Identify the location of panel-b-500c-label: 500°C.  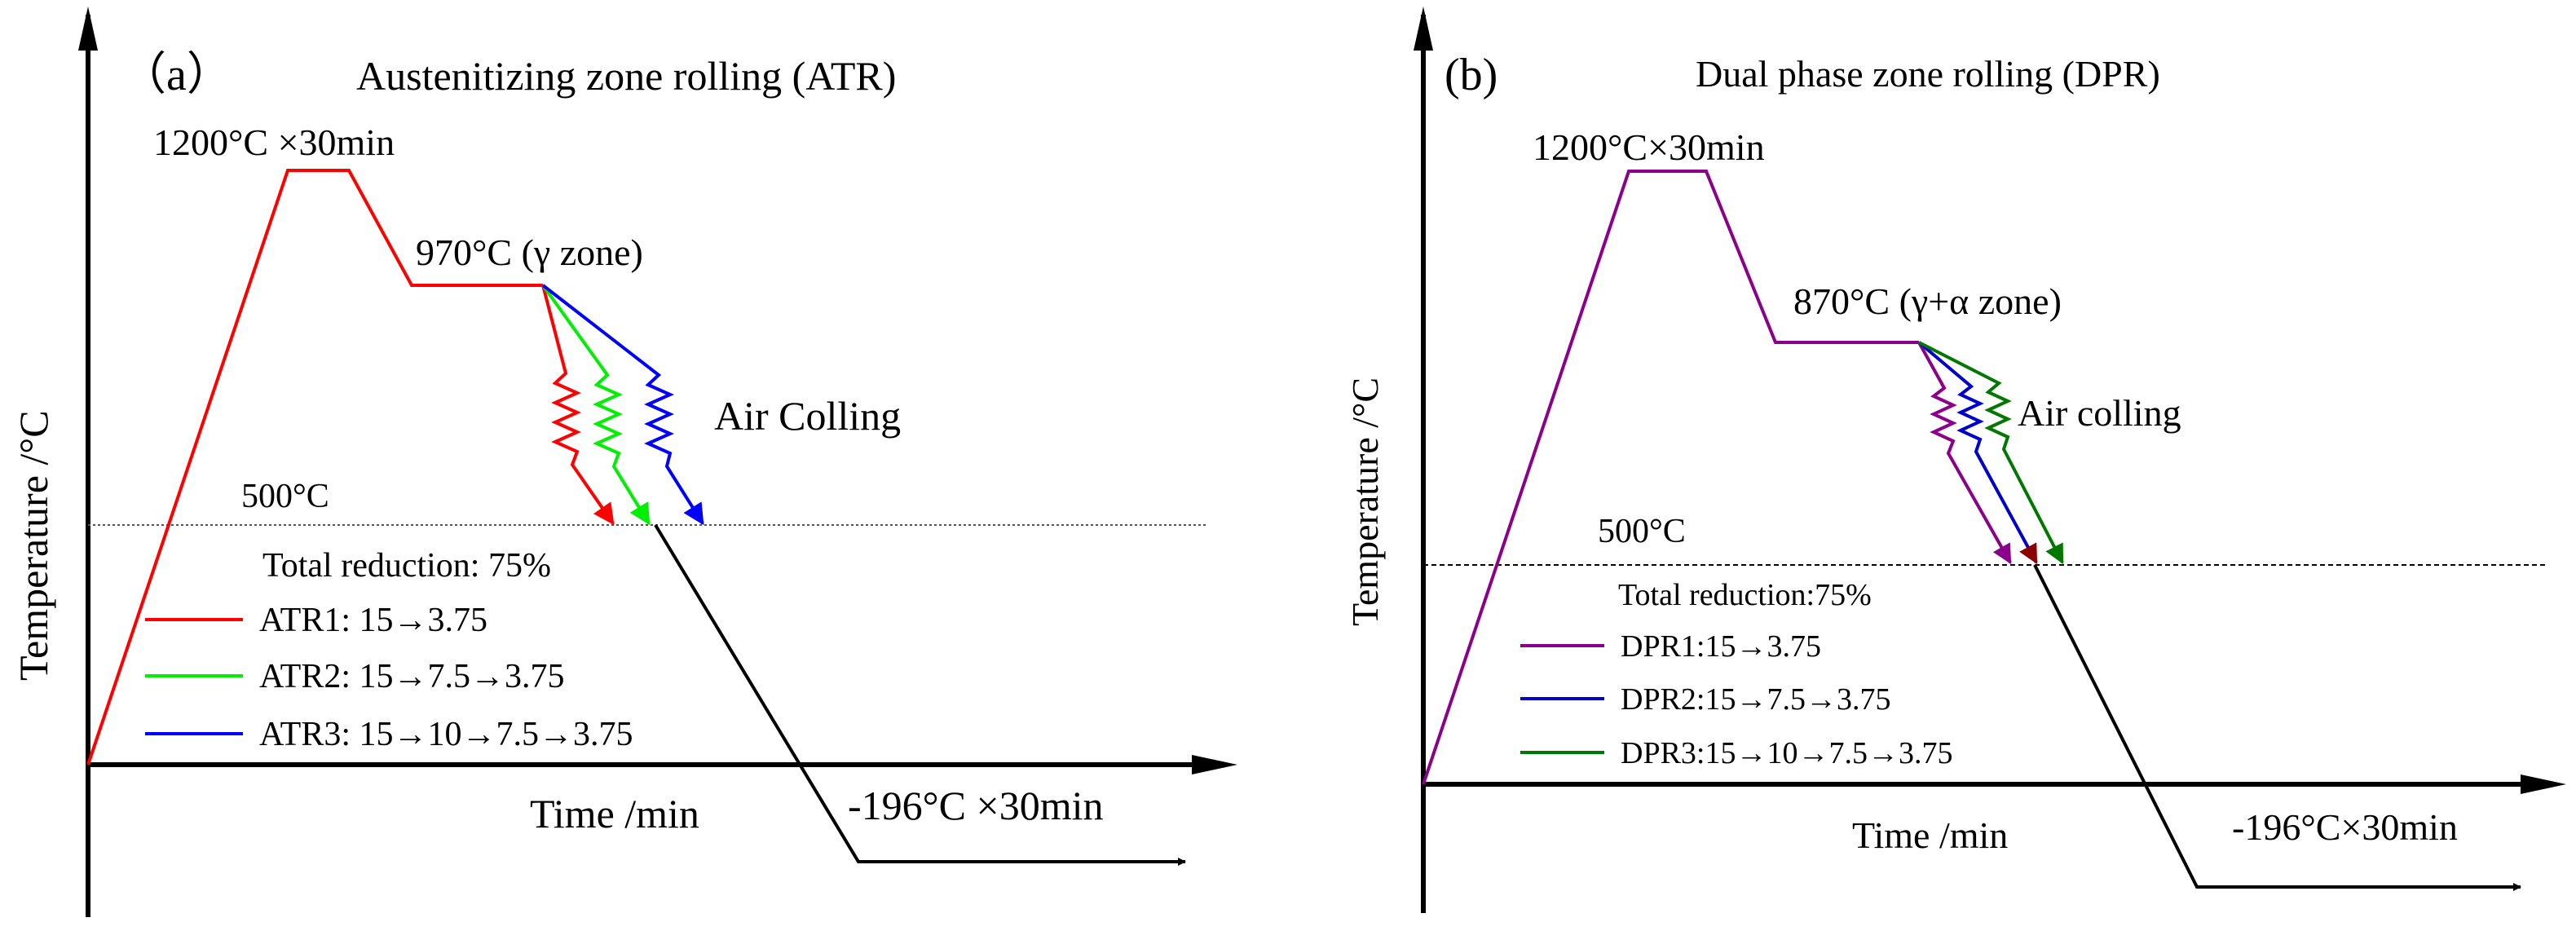
(1642, 531).